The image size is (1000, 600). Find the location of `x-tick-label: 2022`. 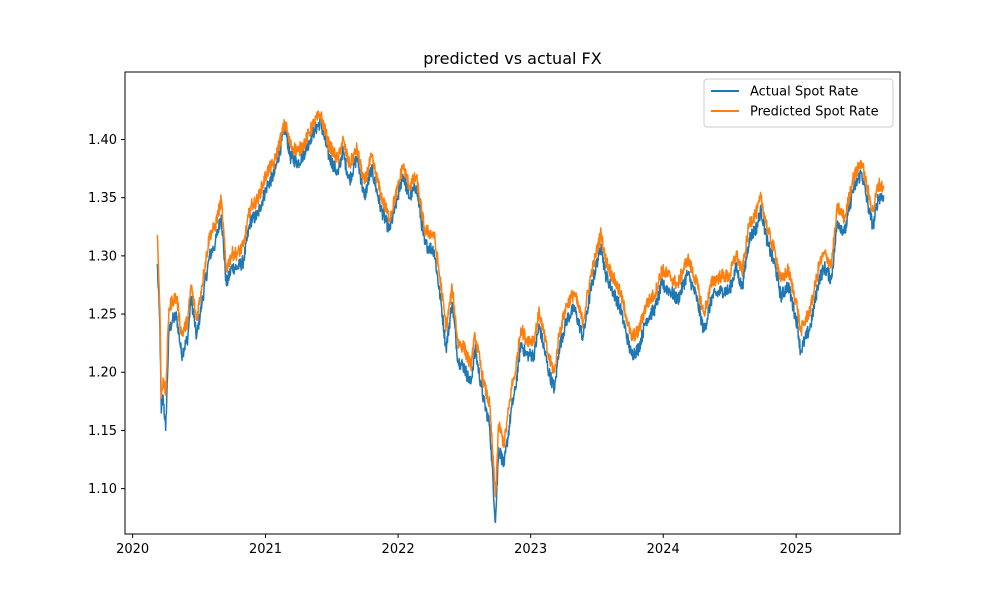

x-tick-label: 2022 is located at coordinates (398, 549).